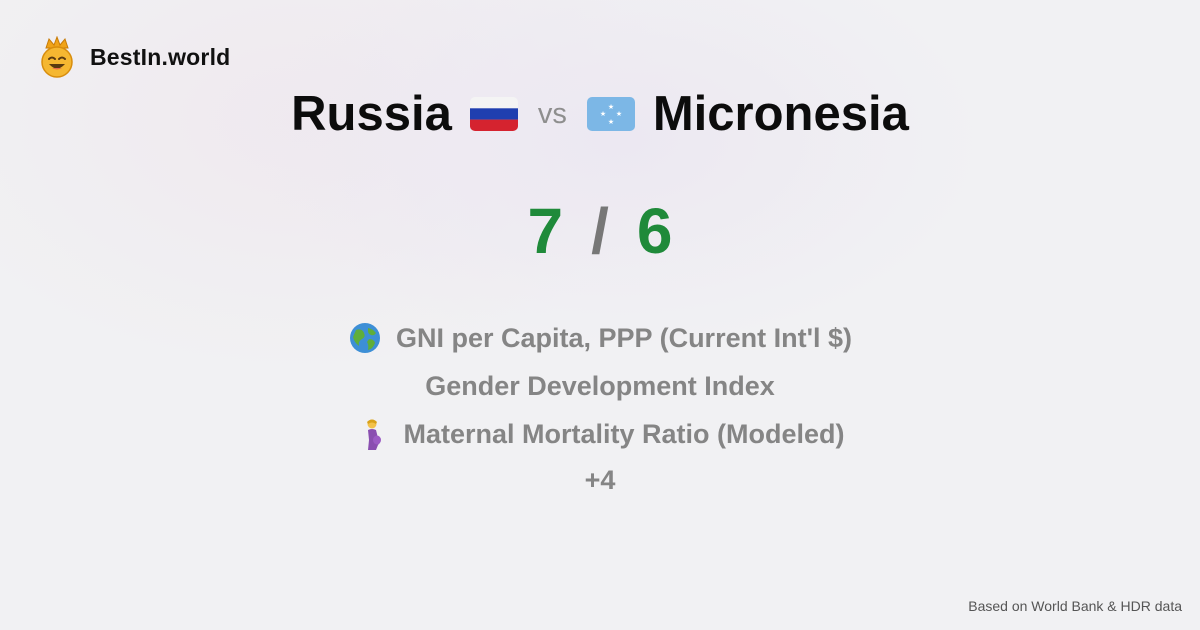 This screenshot has width=1200, height=630. What do you see at coordinates (654, 231) in the screenshot?
I see `right-score: 6` at bounding box center [654, 231].